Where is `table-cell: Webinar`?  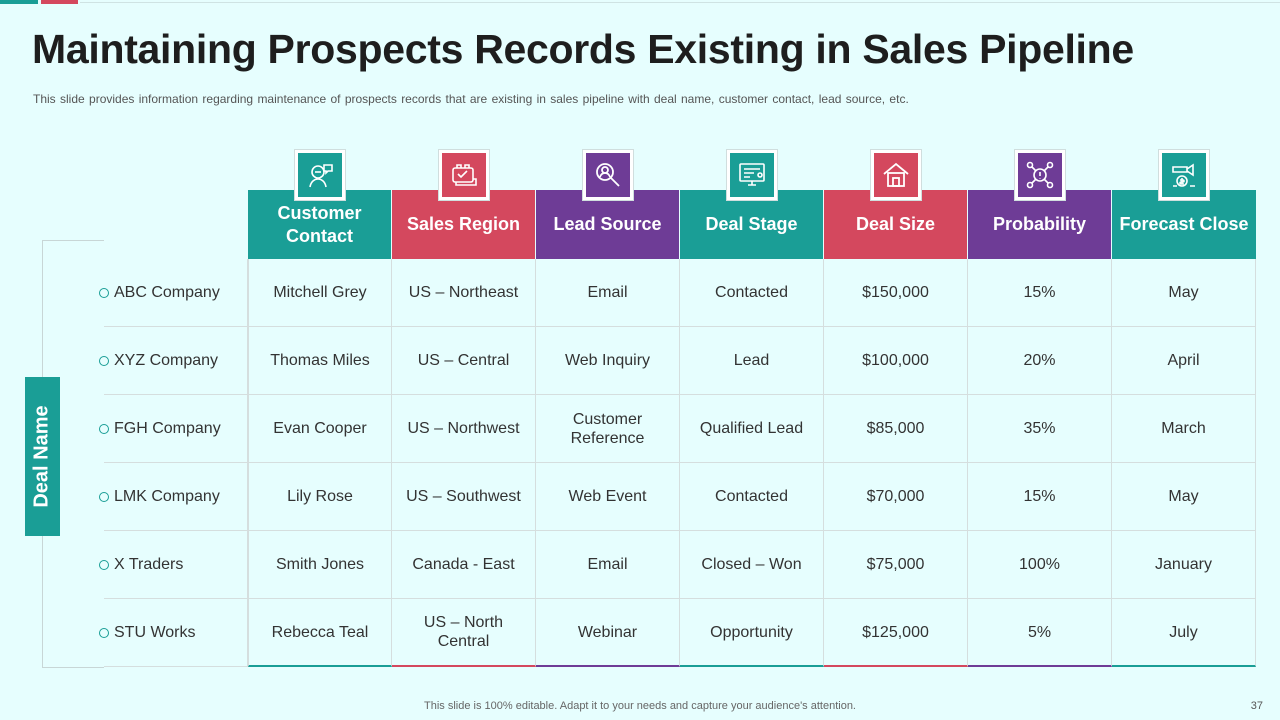 table-cell: Webinar is located at coordinates (608, 633).